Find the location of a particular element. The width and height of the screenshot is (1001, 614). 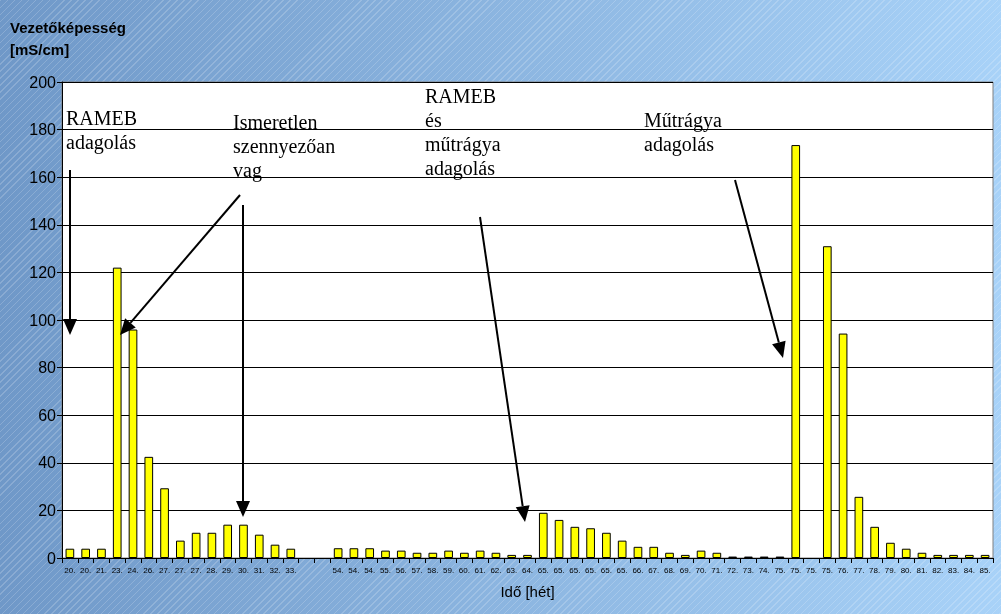

y-tick-label: 200 is located at coordinates (43, 82).